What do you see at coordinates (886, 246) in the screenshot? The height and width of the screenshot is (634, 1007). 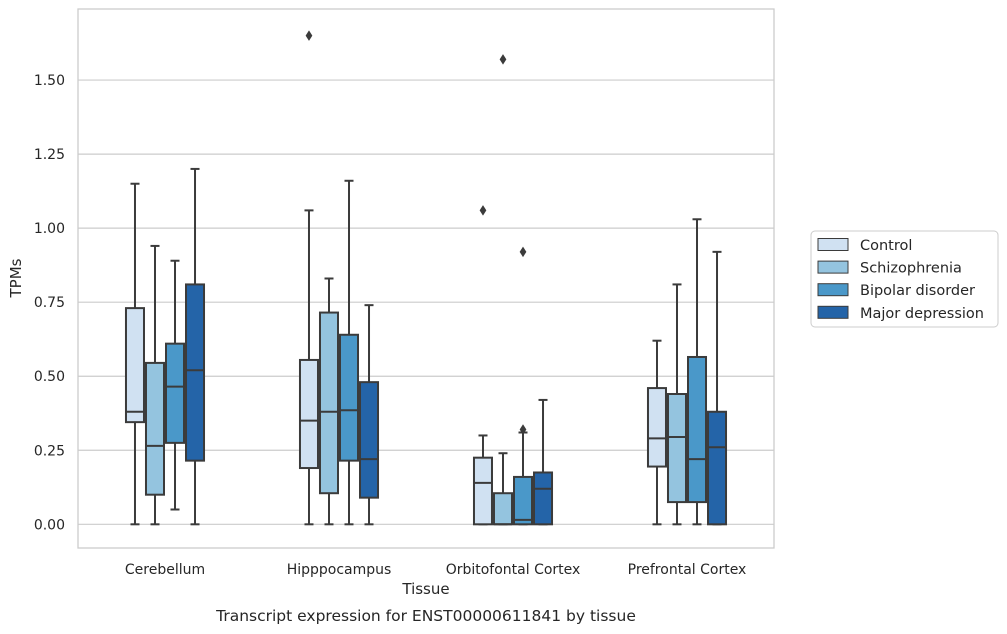 I see `legend-label: Control` at bounding box center [886, 246].